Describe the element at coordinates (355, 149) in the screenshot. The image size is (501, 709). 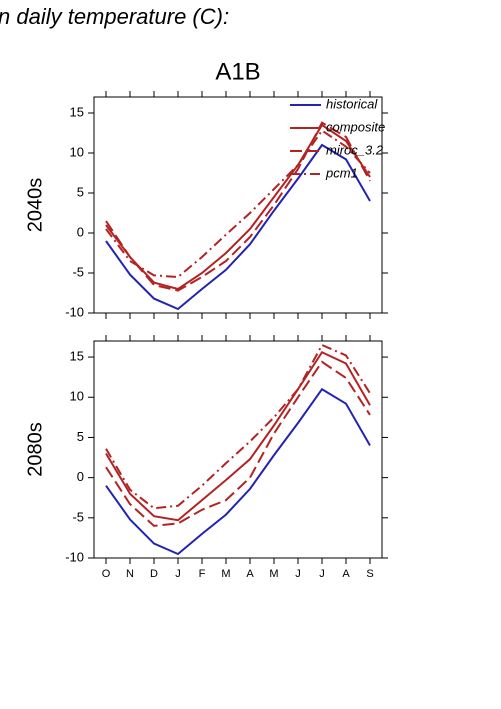
I see `legend-label: miroc_3.2` at that location.